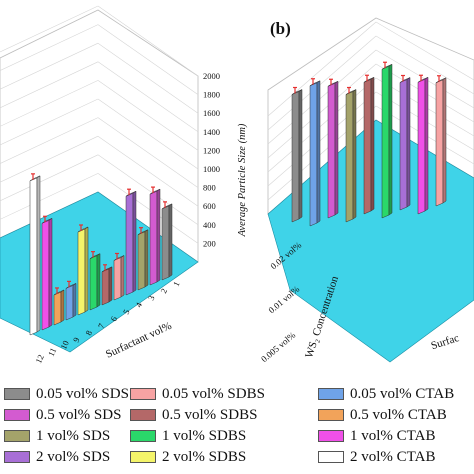 Image resolution: width=474 pixels, height=474 pixels. What do you see at coordinates (101, 326) in the screenshot?
I see `x-tick-label: 7` at bounding box center [101, 326].